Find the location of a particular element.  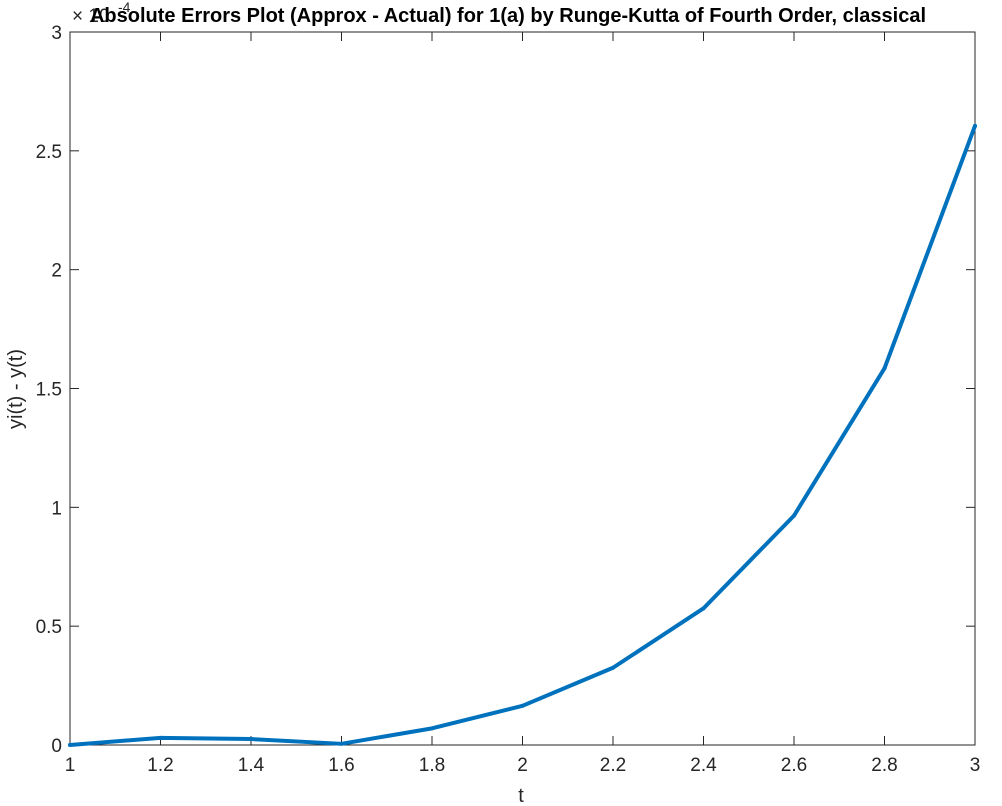

x-tick-label: 2.2 is located at coordinates (613, 765).